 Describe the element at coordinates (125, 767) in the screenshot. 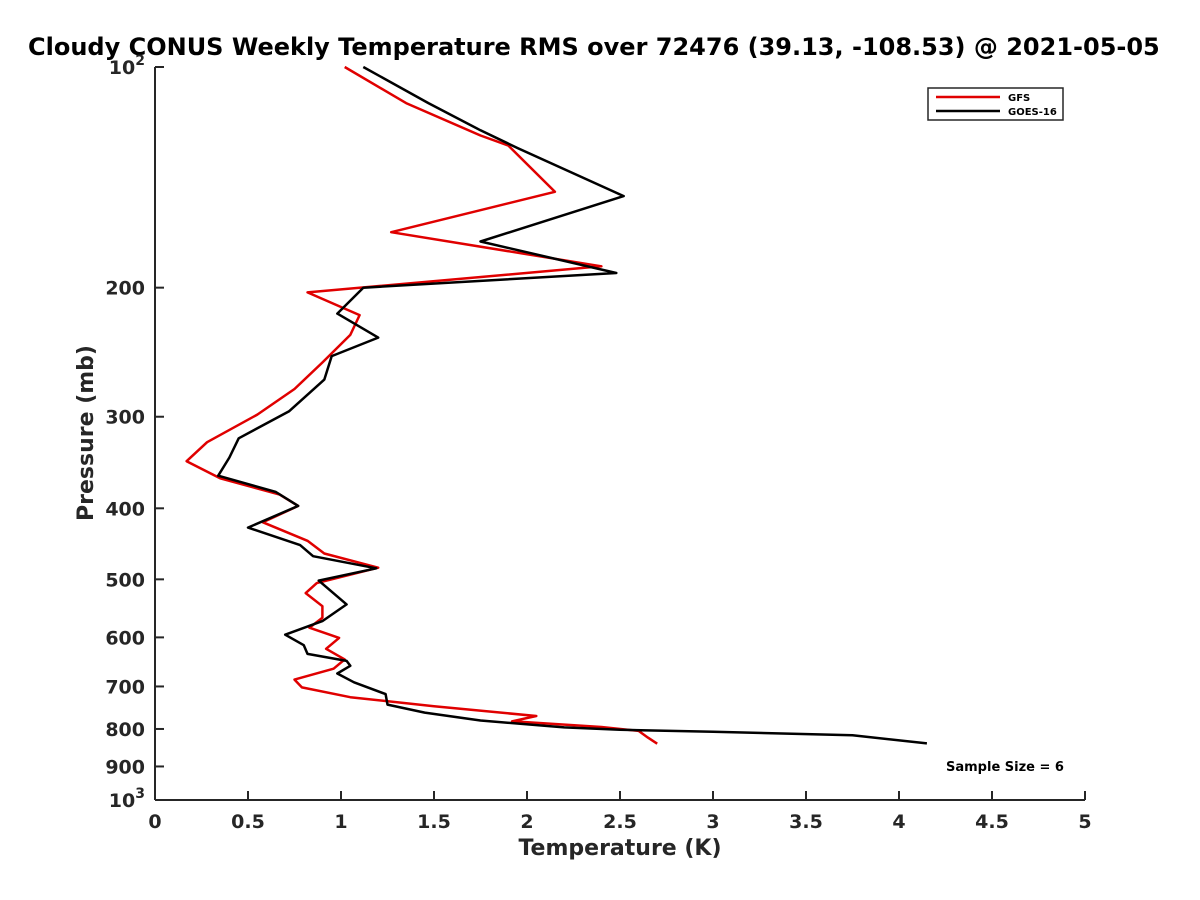

I see `y-tick-label: 900` at that location.